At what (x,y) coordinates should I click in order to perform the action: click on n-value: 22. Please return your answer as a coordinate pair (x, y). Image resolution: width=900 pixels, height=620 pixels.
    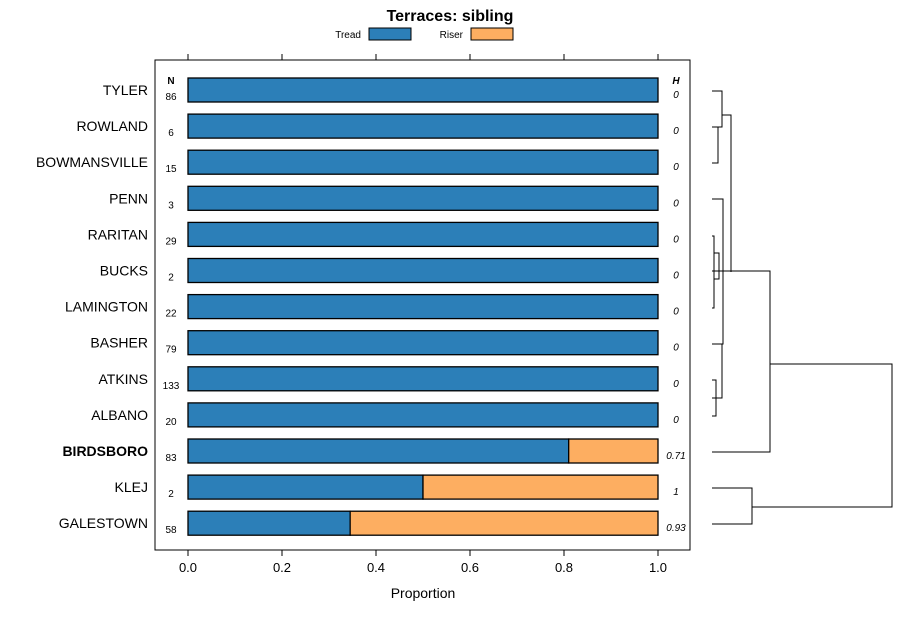
    Looking at the image, I should click on (171, 314).